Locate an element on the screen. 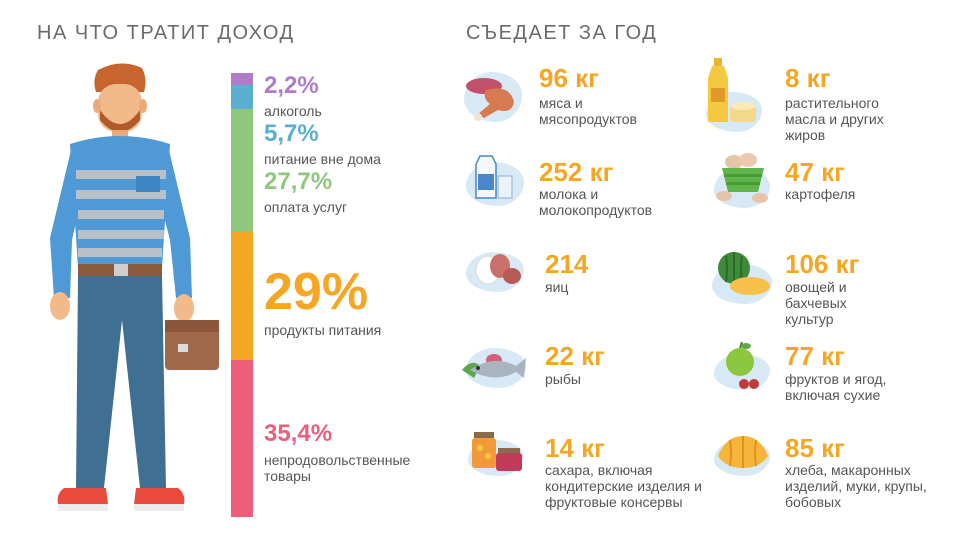  meat-icon is located at coordinates (490, 99).